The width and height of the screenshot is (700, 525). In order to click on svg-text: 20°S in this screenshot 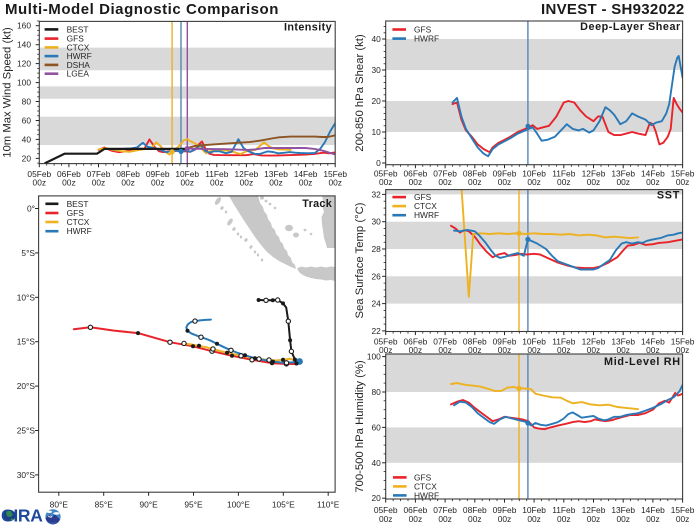, I will do `click(26, 386)`.